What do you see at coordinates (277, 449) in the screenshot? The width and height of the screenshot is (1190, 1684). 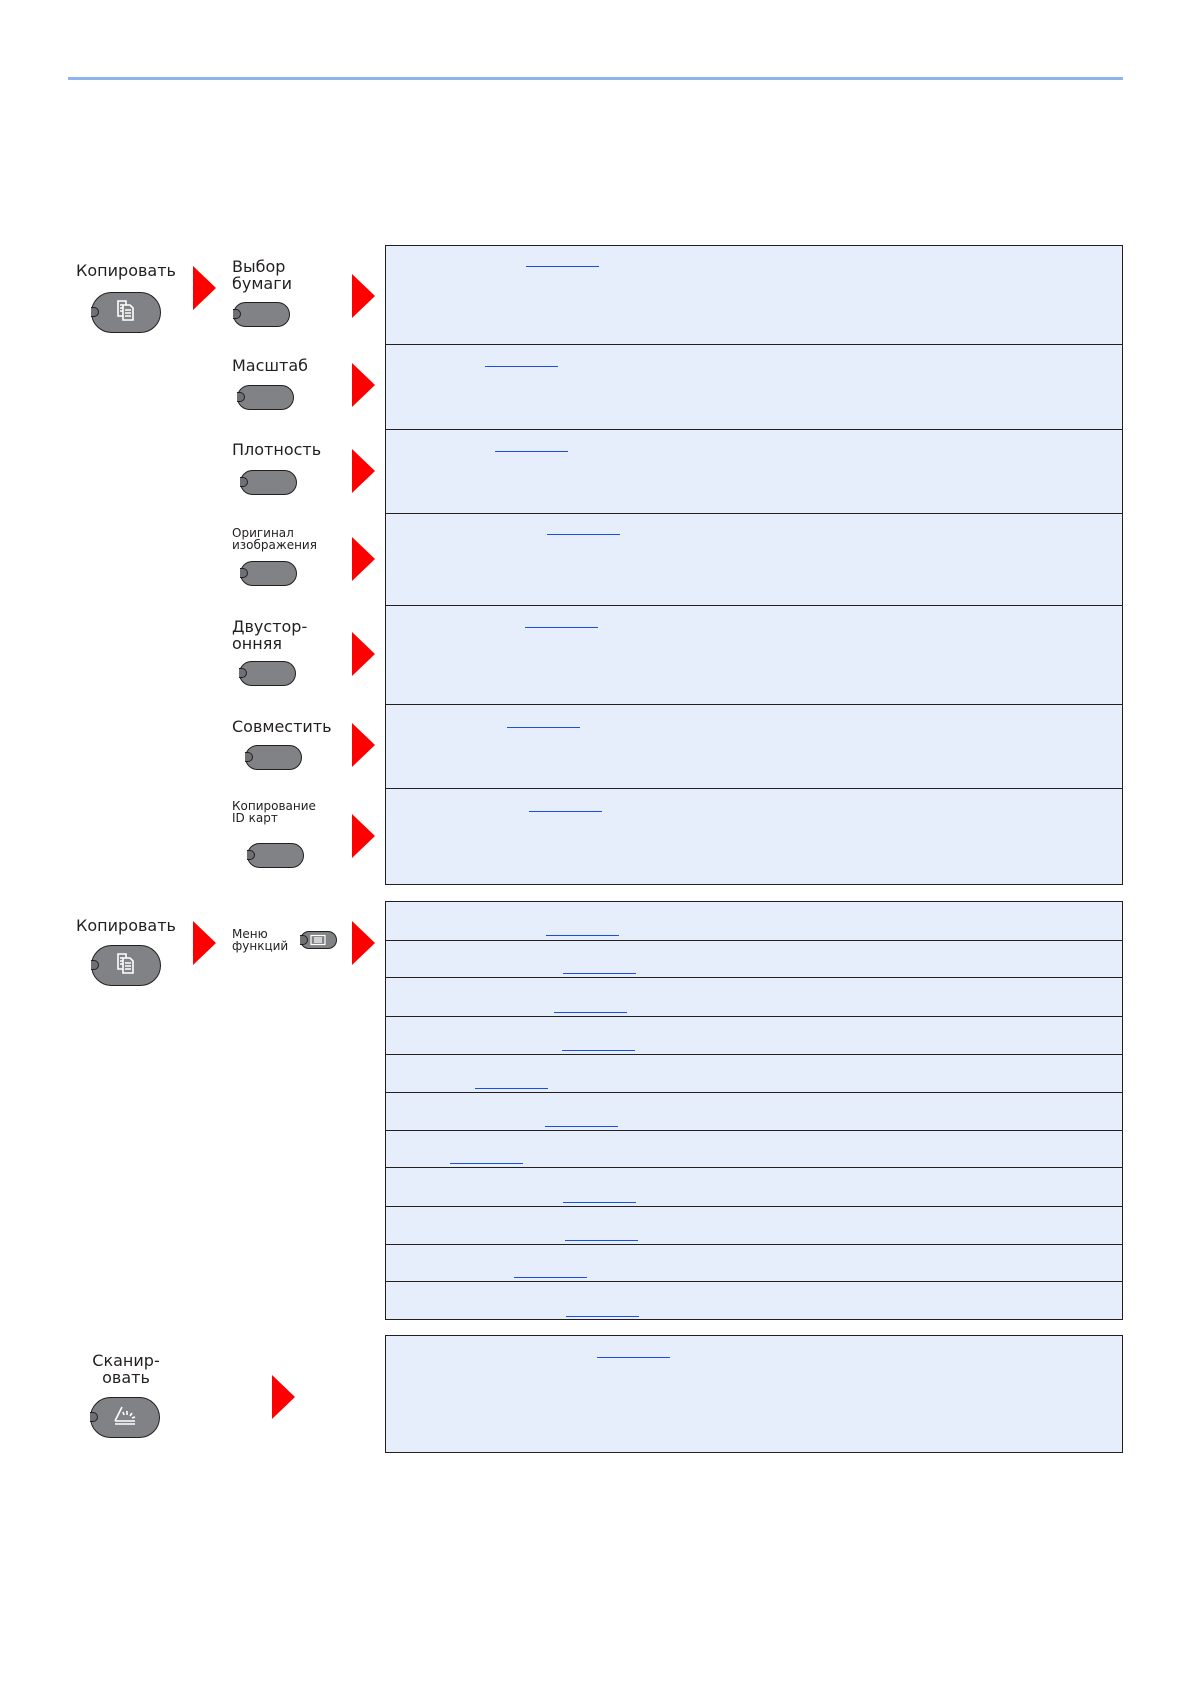 I see `key-label: Плотность` at bounding box center [277, 449].